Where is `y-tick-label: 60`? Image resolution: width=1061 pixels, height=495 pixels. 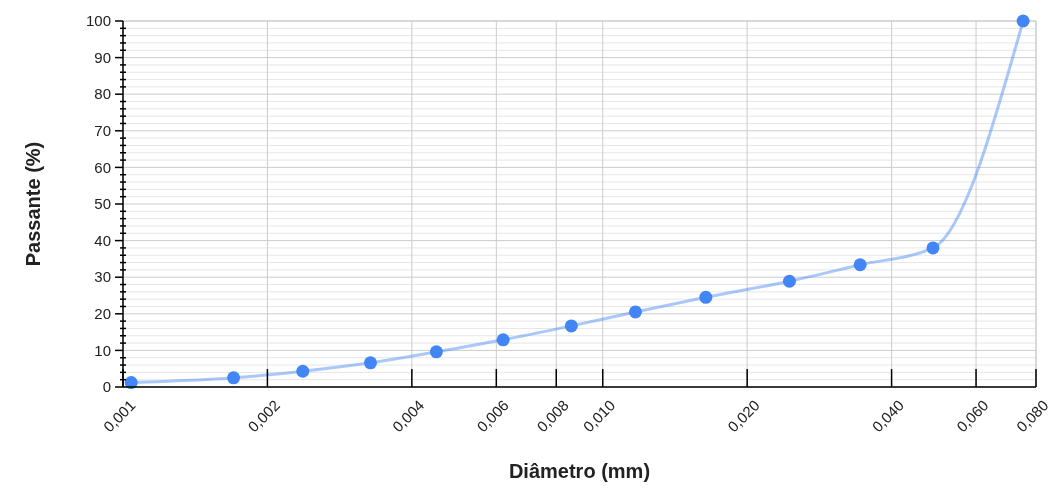
y-tick-label: 60 is located at coordinates (102, 167).